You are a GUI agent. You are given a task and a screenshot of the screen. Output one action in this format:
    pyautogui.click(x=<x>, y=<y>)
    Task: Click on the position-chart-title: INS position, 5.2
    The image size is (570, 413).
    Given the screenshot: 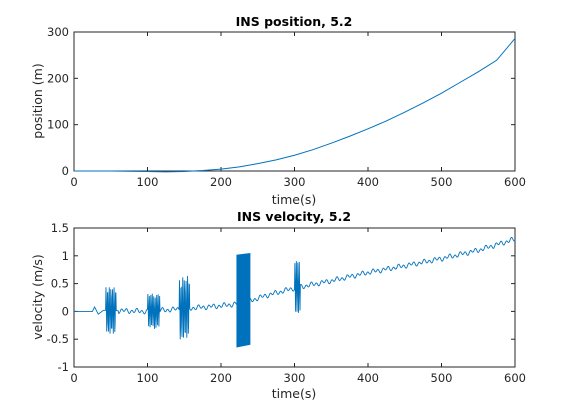 What is the action you would take?
    pyautogui.click(x=294, y=21)
    